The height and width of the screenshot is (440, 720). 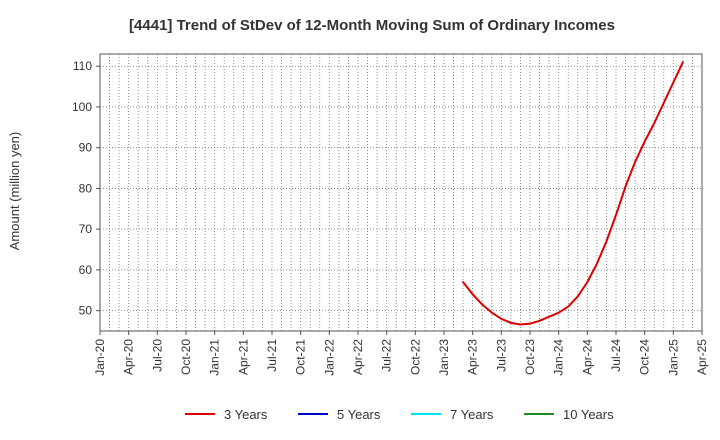 I want to click on x-tick-label: Jan-24, so click(x=559, y=357).